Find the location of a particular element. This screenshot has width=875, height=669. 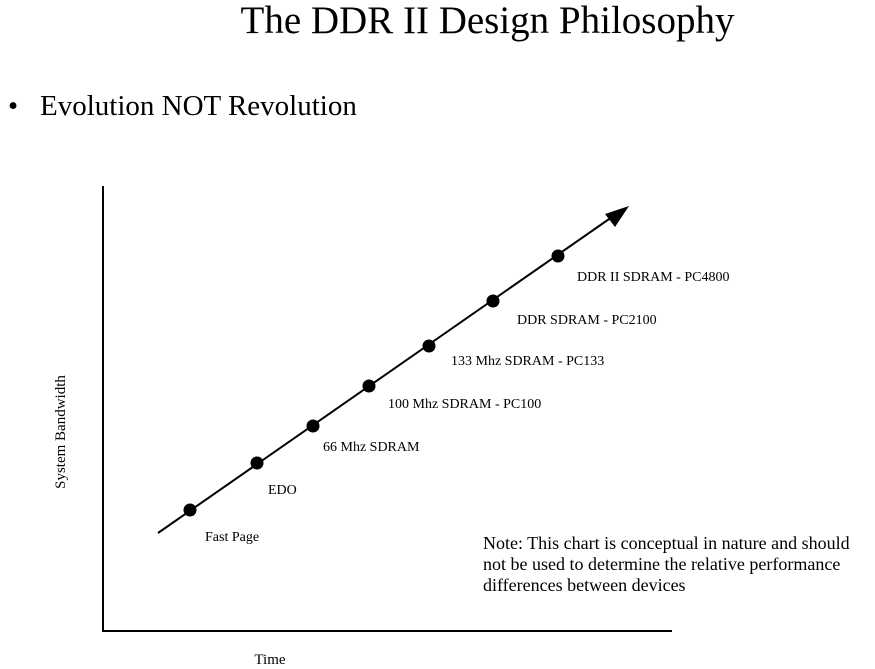

milestone-label: DDR II SDRAM - PC4800 is located at coordinates (653, 277).